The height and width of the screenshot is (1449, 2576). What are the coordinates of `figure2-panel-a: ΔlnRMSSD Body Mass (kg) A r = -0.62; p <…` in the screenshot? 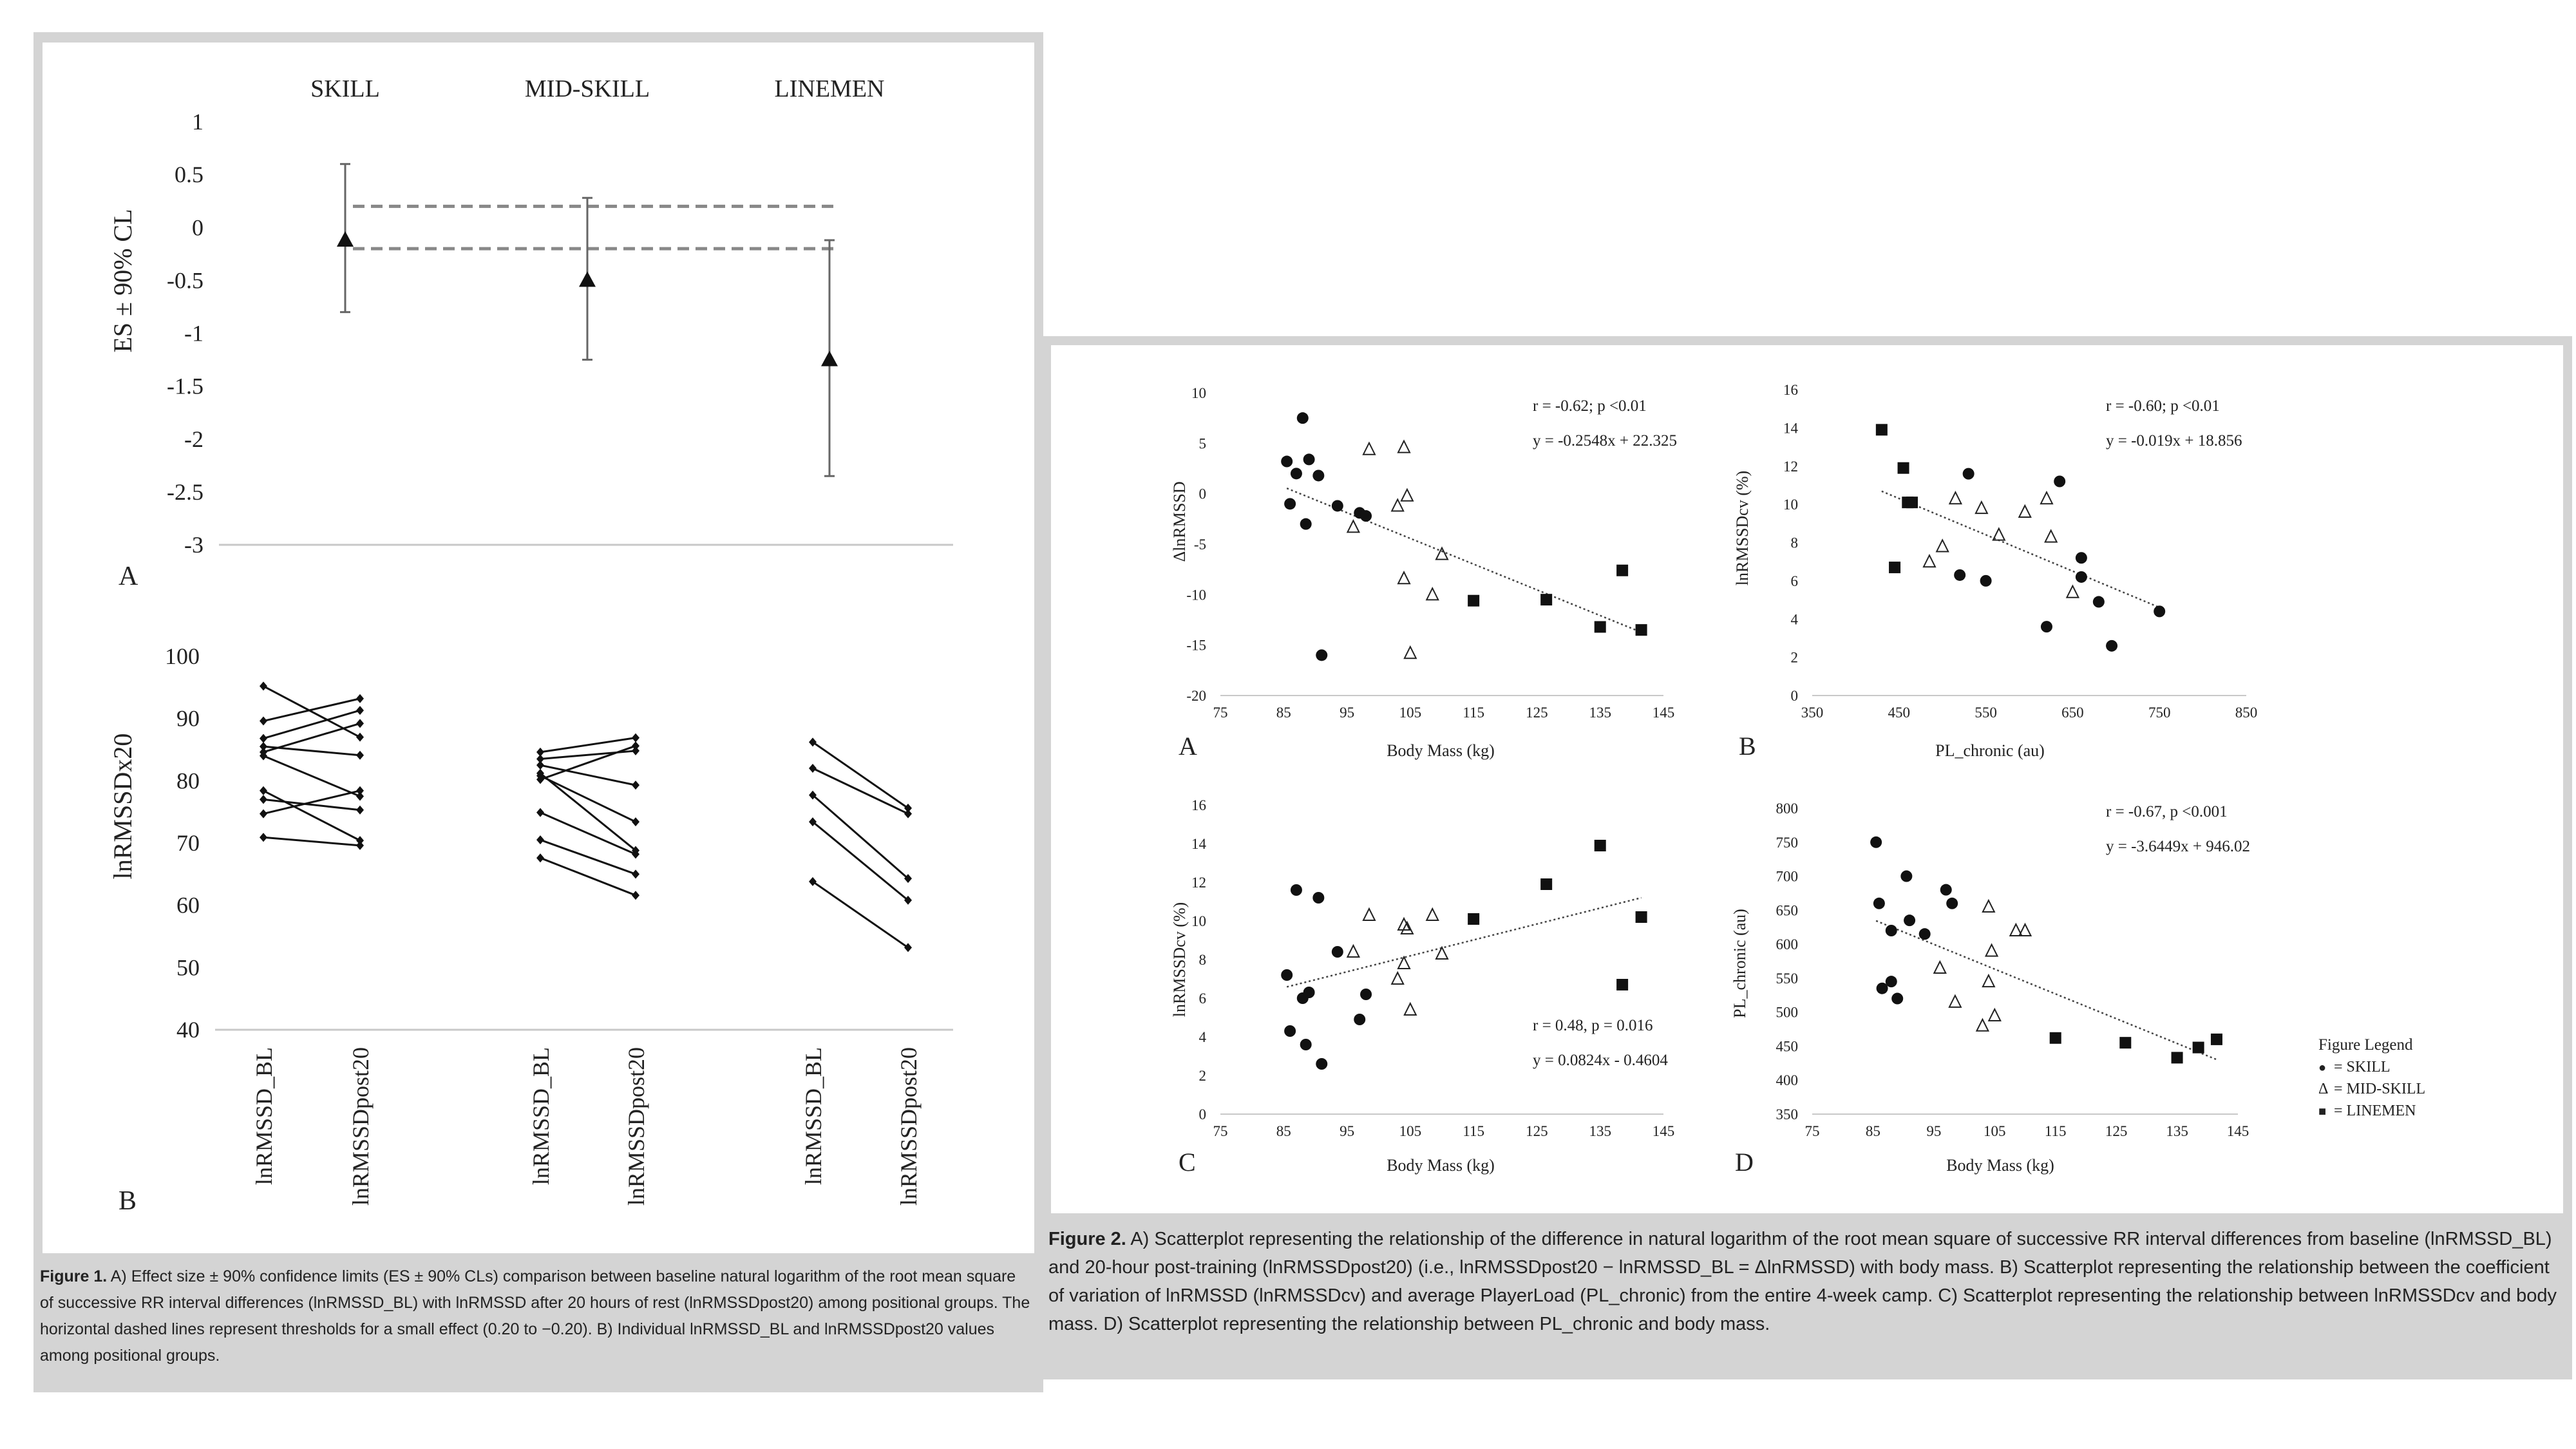 It's located at (1423, 573).